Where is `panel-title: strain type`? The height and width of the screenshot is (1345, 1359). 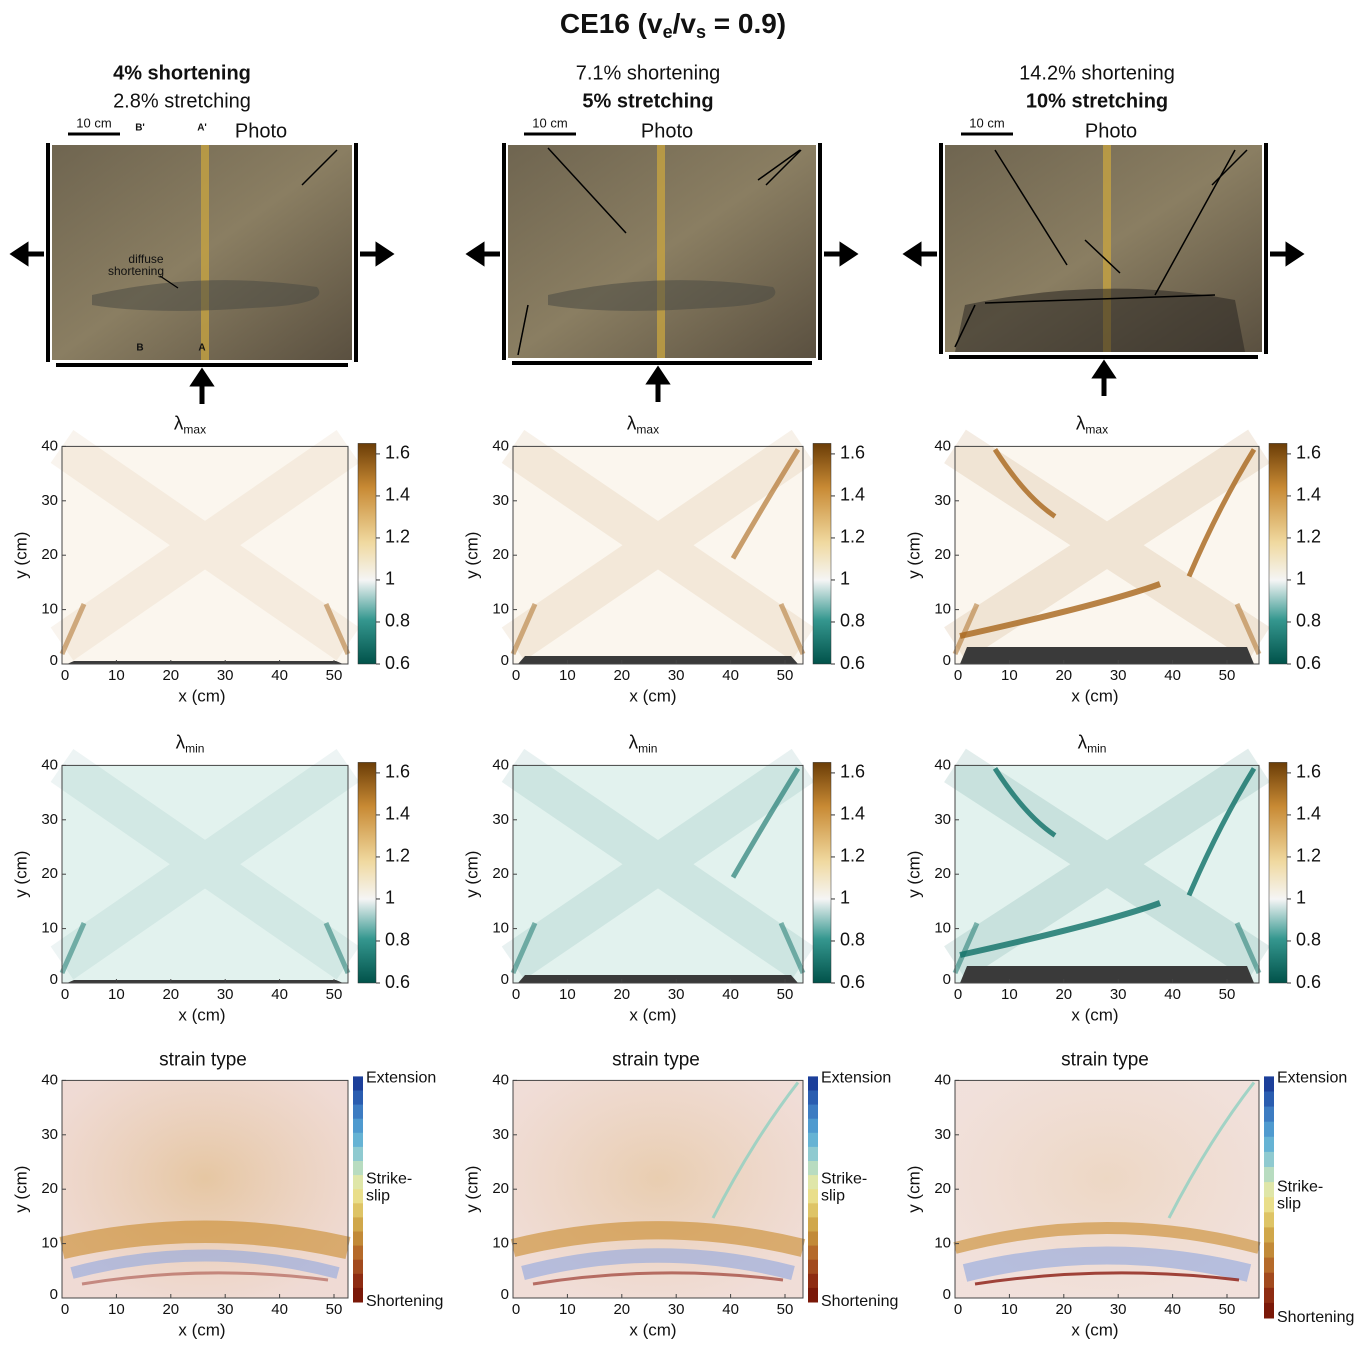 panel-title: strain type is located at coordinates (203, 1059).